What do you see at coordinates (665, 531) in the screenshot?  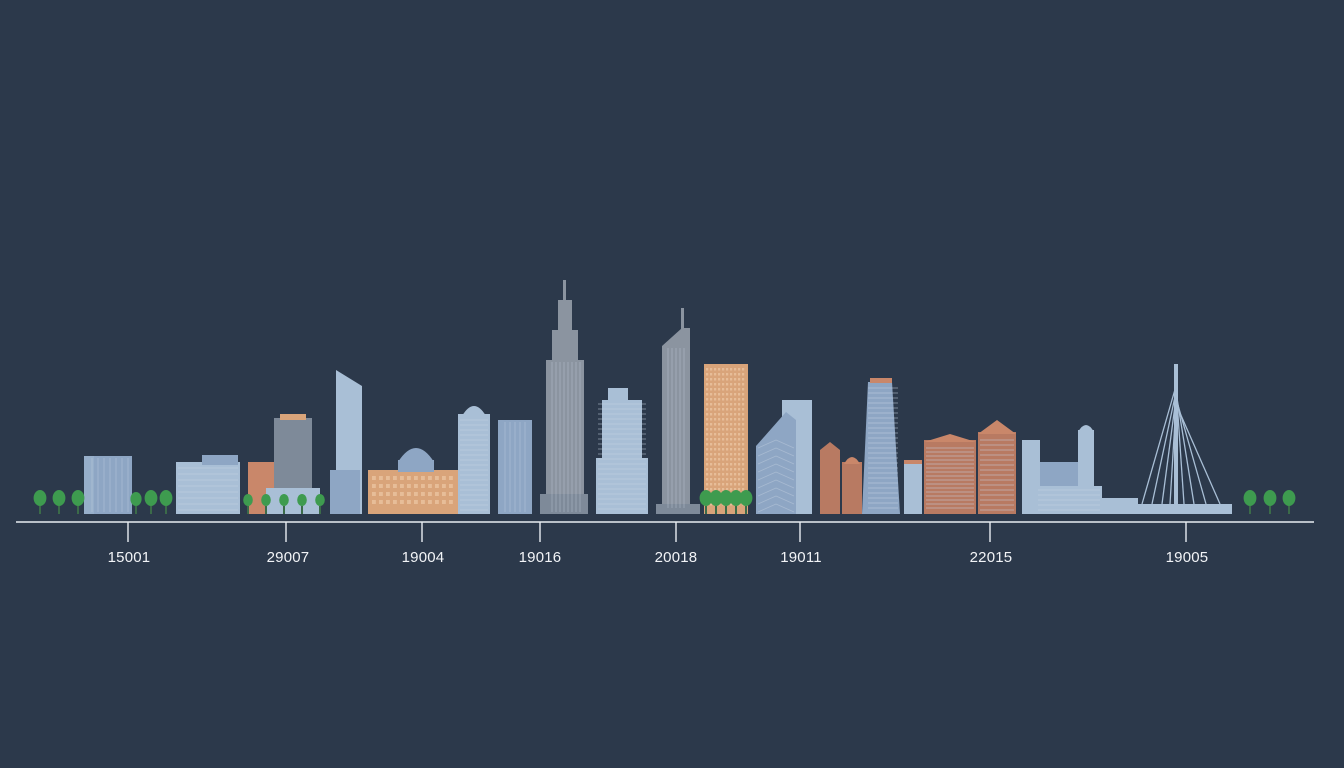 I see `timeline-axis` at bounding box center [665, 531].